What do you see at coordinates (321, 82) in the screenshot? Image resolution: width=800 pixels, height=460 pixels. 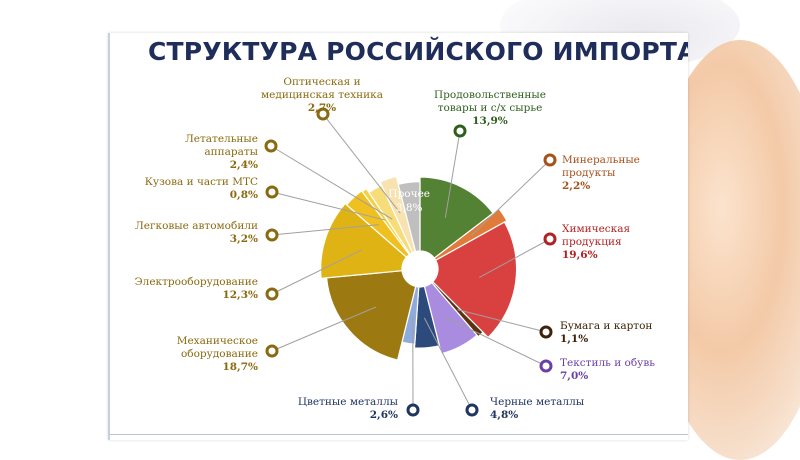 I see `slice-label-line-12-0: Оптическая и` at bounding box center [321, 82].